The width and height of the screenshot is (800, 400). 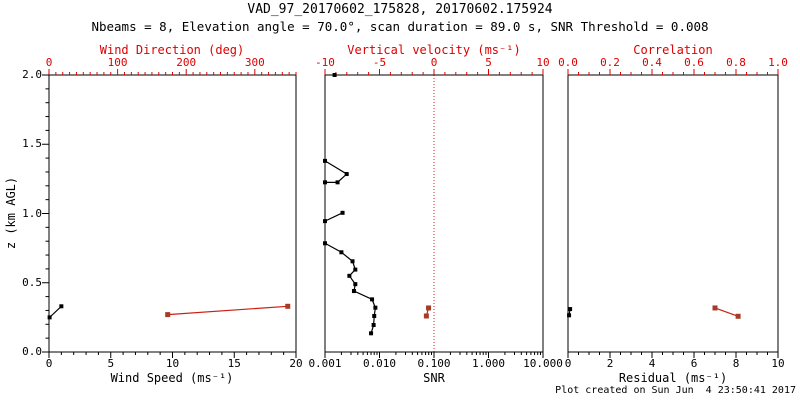 I want to click on y-tick-label: 2.0, so click(x=32, y=74).